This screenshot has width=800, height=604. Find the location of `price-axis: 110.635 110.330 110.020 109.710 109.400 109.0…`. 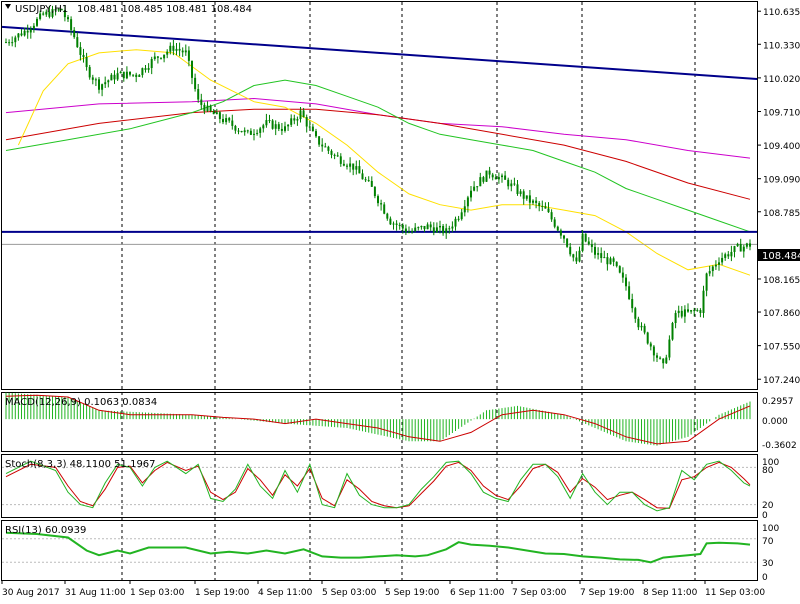

price-axis: 110.635 110.330 110.020 109.710 109.400 109.0… is located at coordinates (778, 197).